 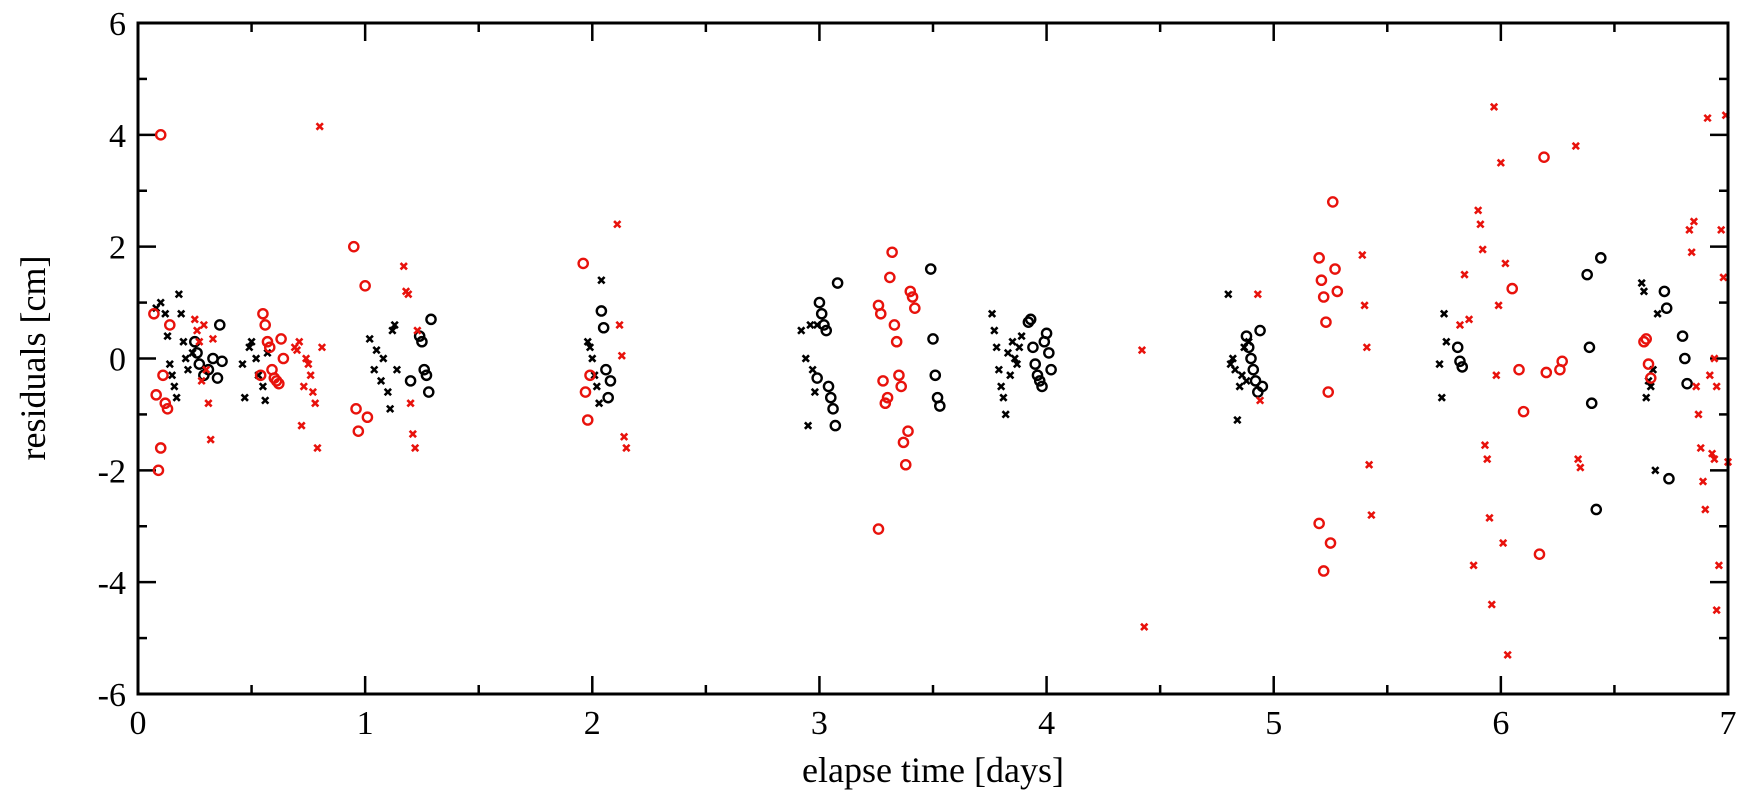 What do you see at coordinates (117, 24) in the screenshot?
I see `y-tick-label: 6` at bounding box center [117, 24].